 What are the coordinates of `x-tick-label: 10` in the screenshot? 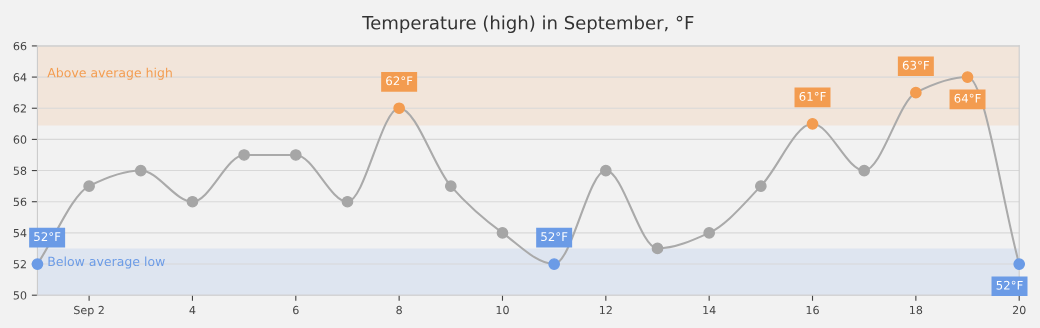 It's located at (502, 310).